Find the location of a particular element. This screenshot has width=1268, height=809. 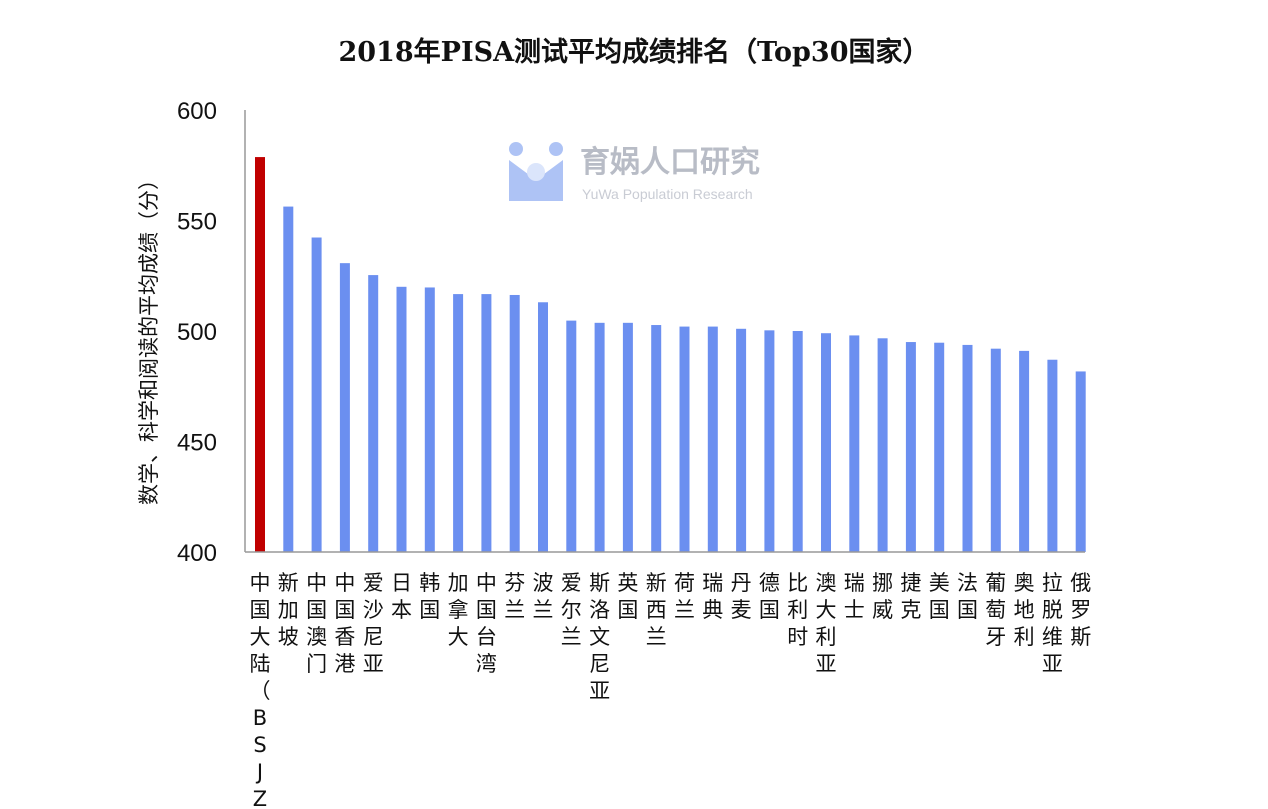

x-tick-label: 奥地利 is located at coordinates (1024, 610).